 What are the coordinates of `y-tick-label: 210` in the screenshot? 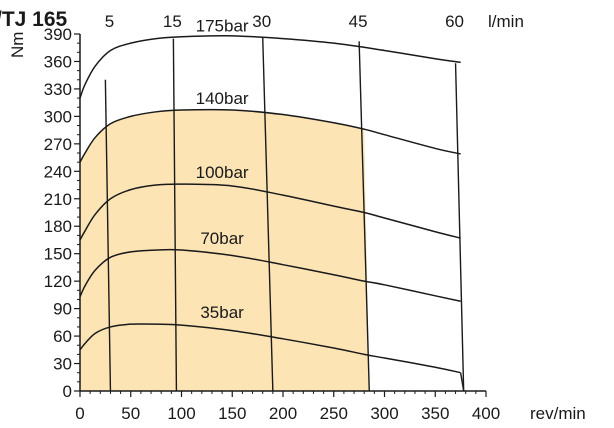 It's located at (58, 199).